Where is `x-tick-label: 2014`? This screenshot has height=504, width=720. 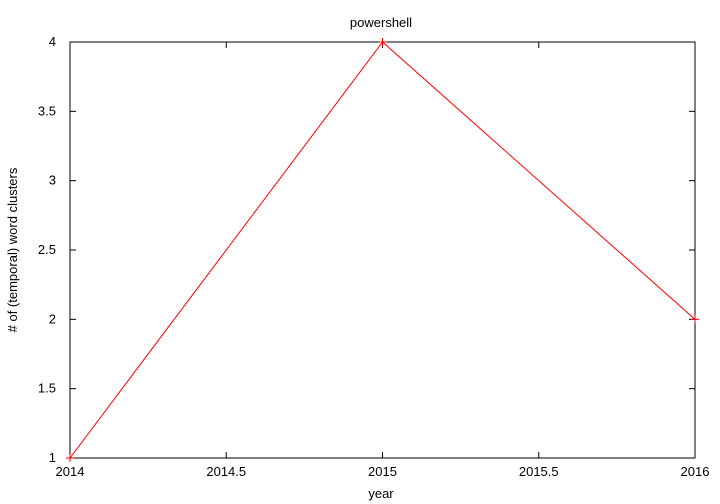
x-tick-label: 2014 is located at coordinates (70, 471).